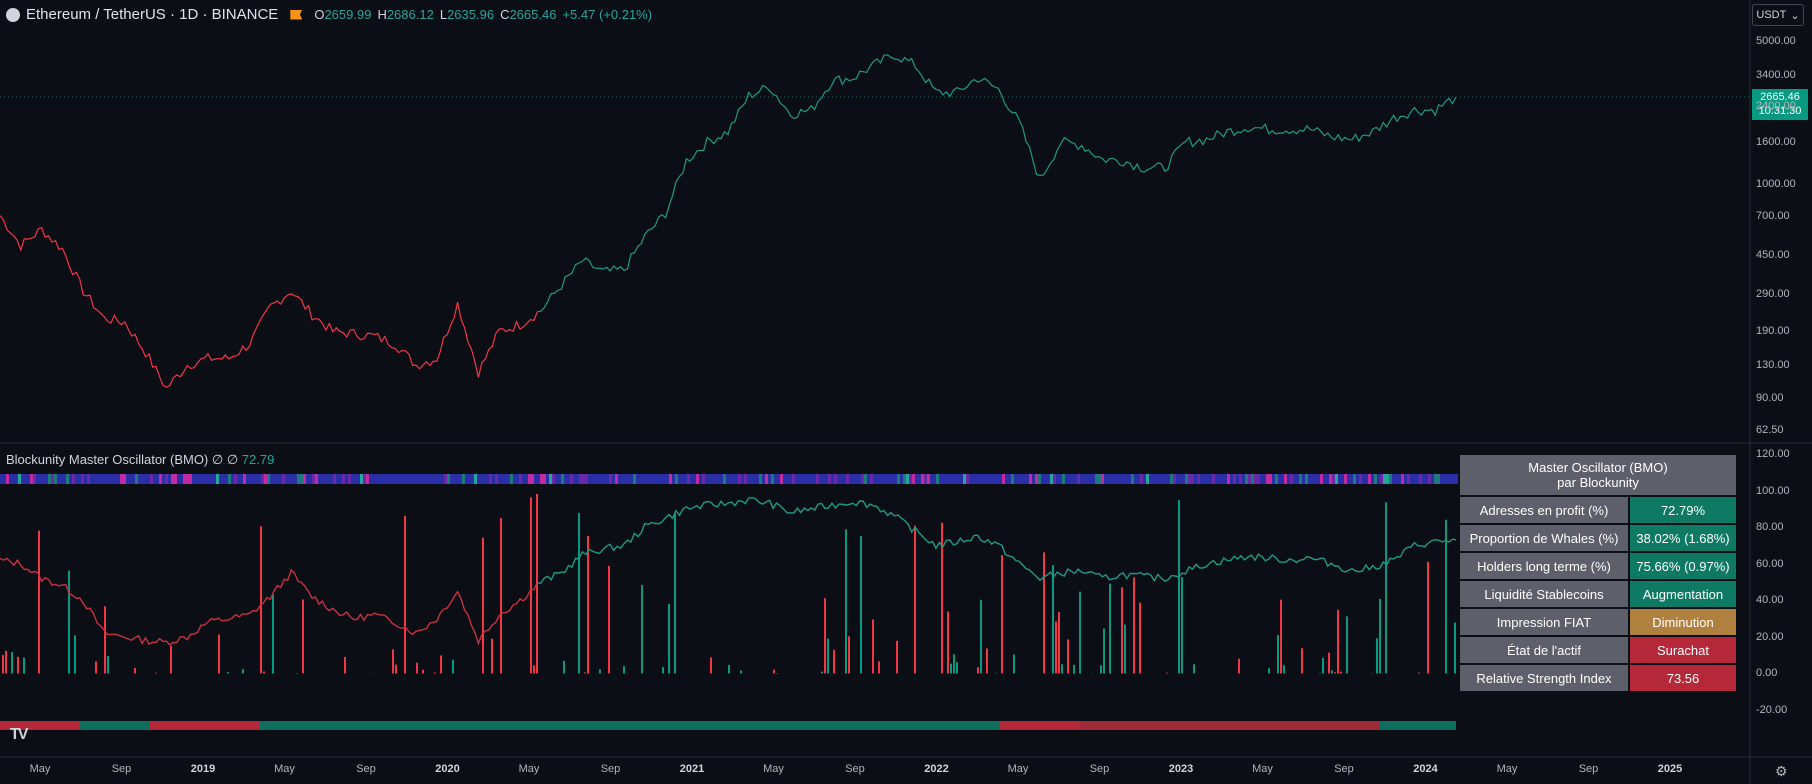  What do you see at coordinates (107, 459) in the screenshot?
I see `indicator-title: Blockunity Master Oscillator (BMO)` at bounding box center [107, 459].